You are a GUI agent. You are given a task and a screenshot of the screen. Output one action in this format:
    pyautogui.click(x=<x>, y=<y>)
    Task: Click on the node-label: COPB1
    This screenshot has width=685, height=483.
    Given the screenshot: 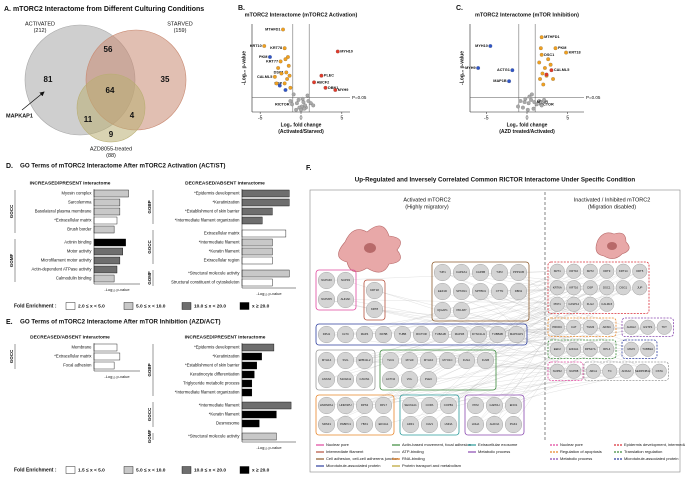 What is the action you would take?
    pyautogui.click(x=449, y=405)
    